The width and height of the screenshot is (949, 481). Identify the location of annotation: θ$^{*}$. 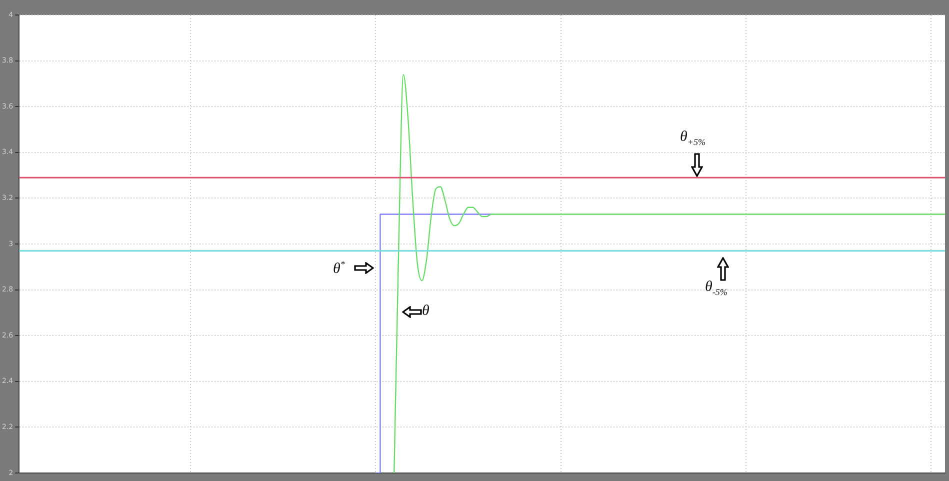
(339, 268).